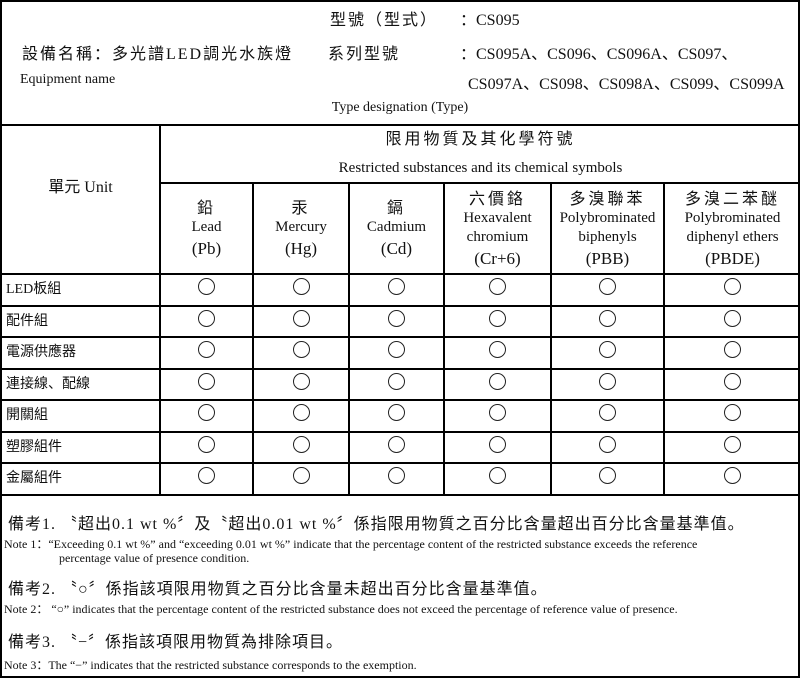  I want to click on unit-cell: 電源供應器, so click(80, 353).